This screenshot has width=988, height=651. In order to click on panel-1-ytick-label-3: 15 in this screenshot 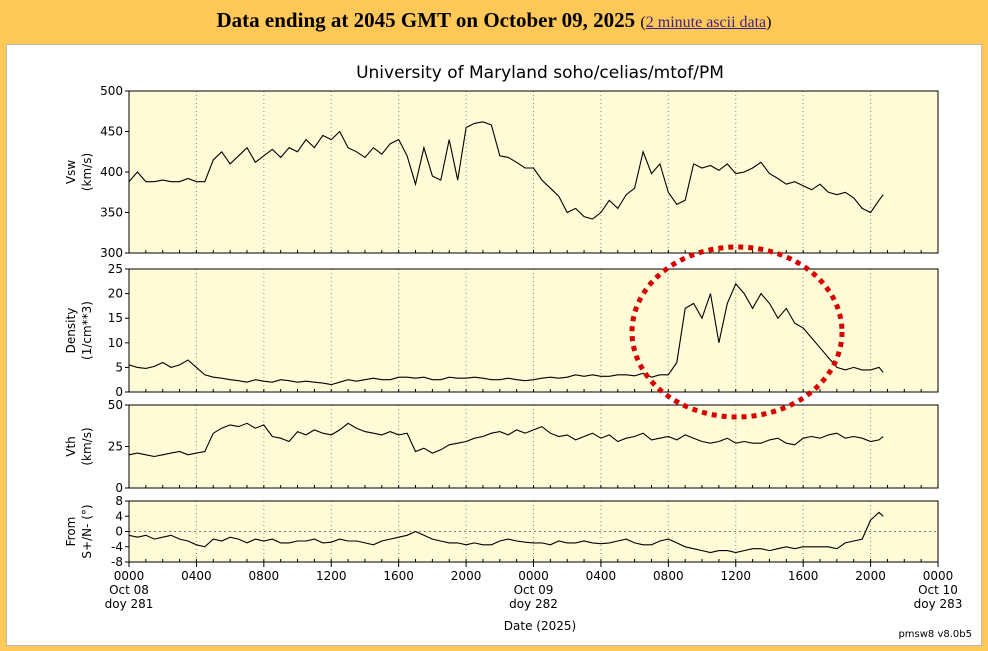, I will do `click(115, 318)`.